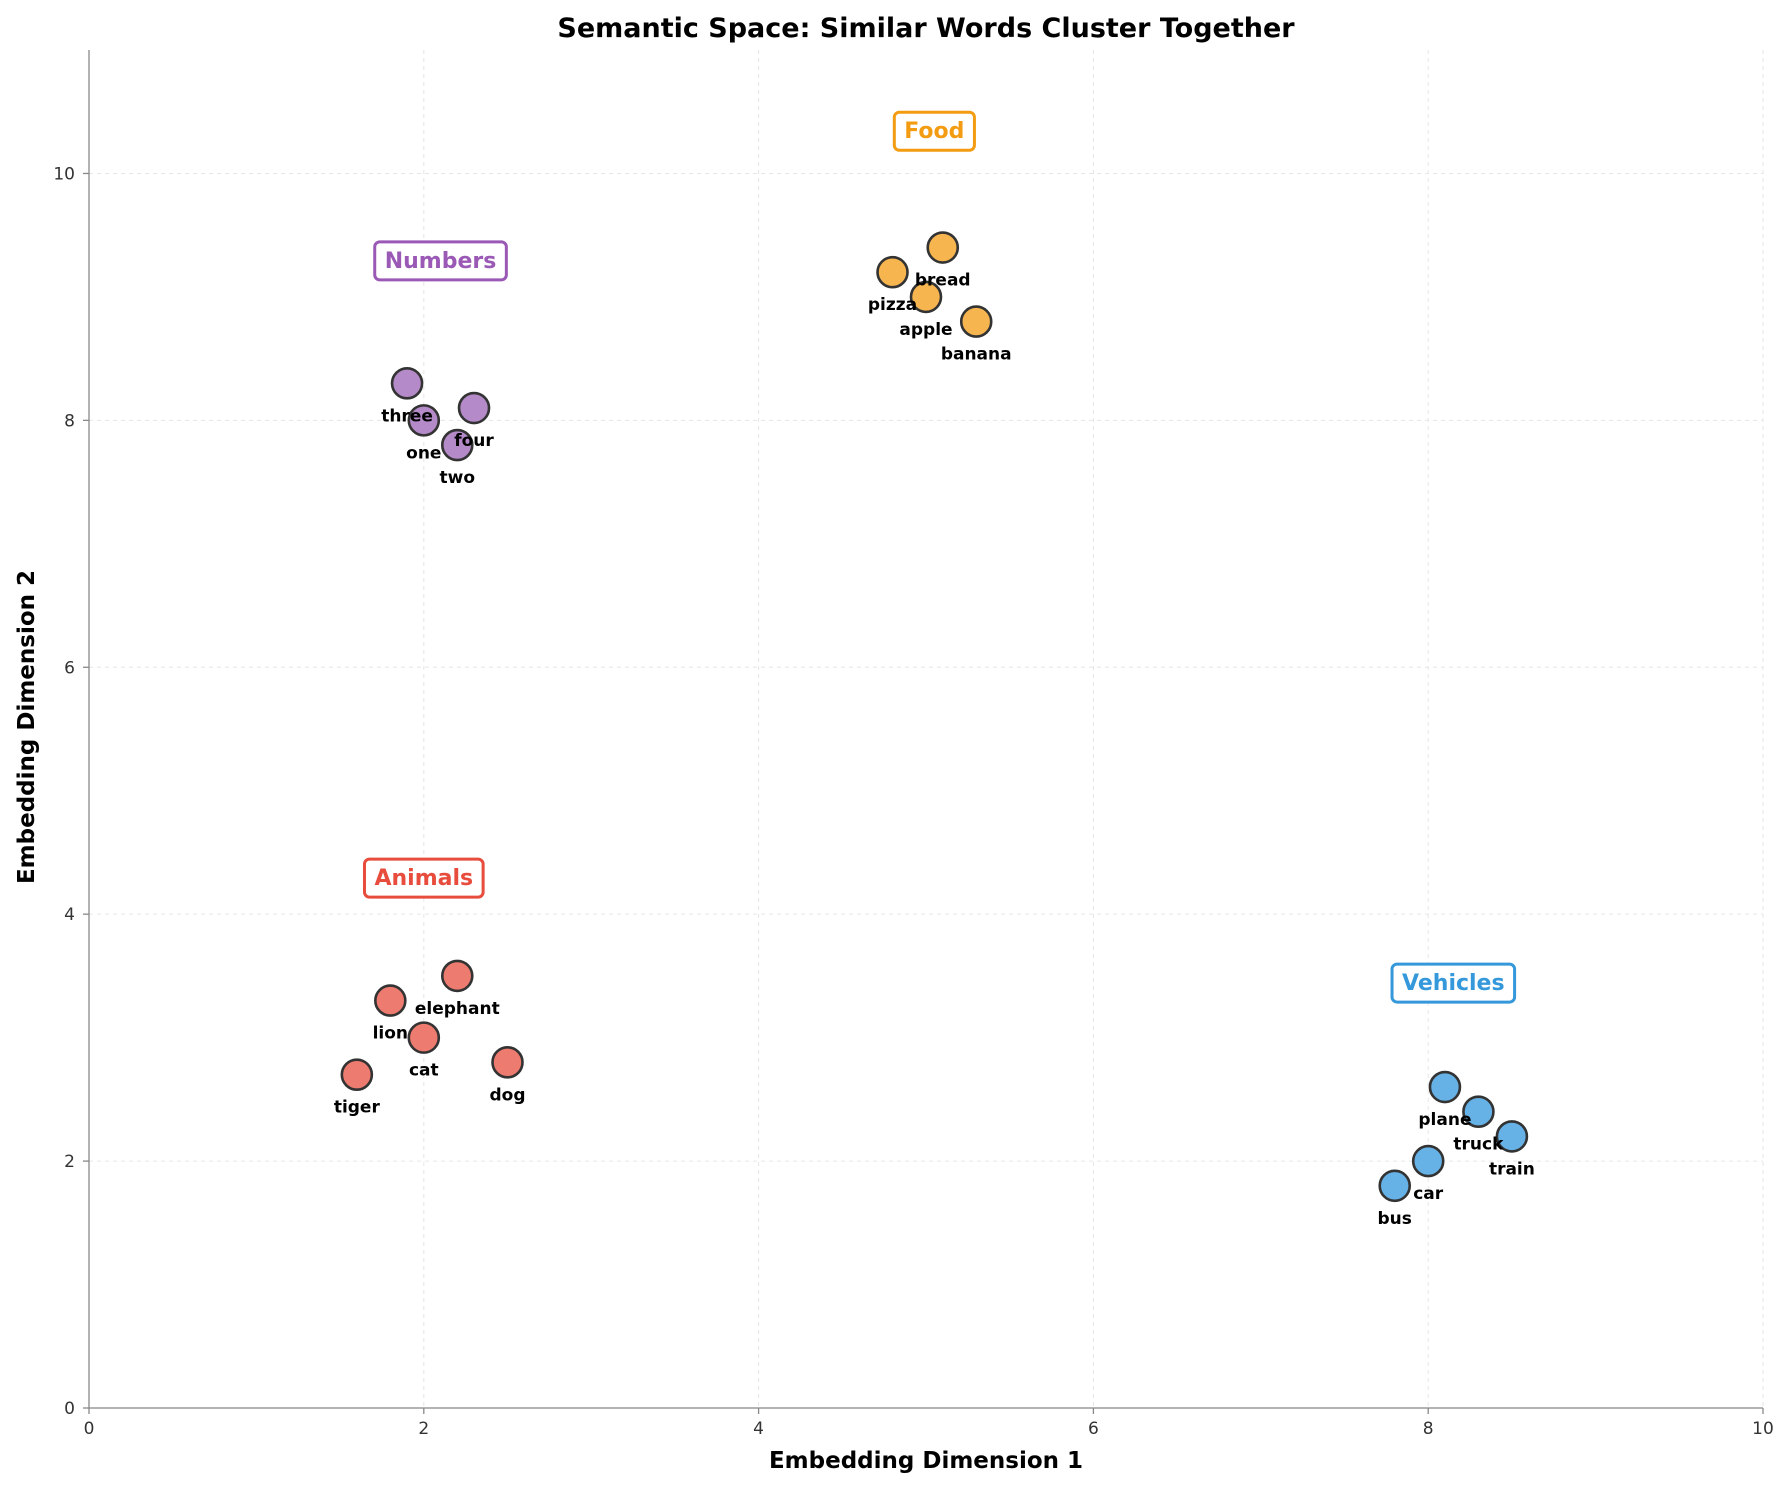 The image size is (1787, 1486). Describe the element at coordinates (407, 383) in the screenshot. I see `data-point-three` at that location.